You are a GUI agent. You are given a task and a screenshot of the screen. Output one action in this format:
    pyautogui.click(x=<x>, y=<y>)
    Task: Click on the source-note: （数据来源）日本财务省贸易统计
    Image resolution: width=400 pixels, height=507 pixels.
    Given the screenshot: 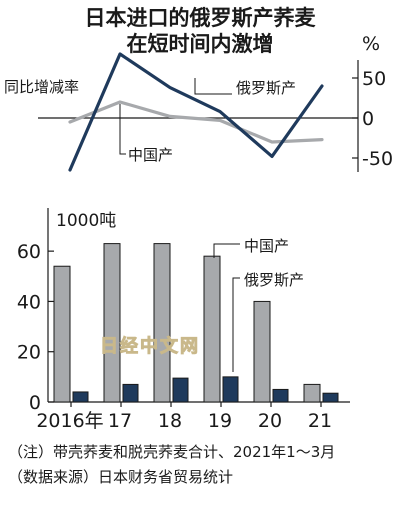 What is the action you would take?
    pyautogui.click(x=121, y=477)
    